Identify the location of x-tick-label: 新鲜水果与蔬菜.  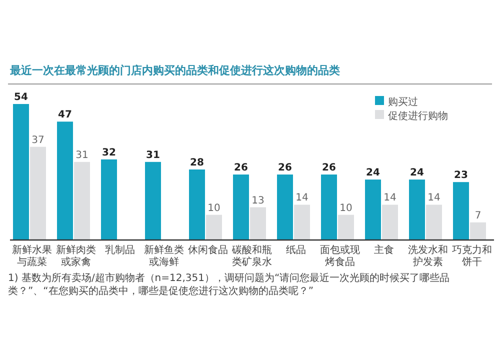
(32, 256).